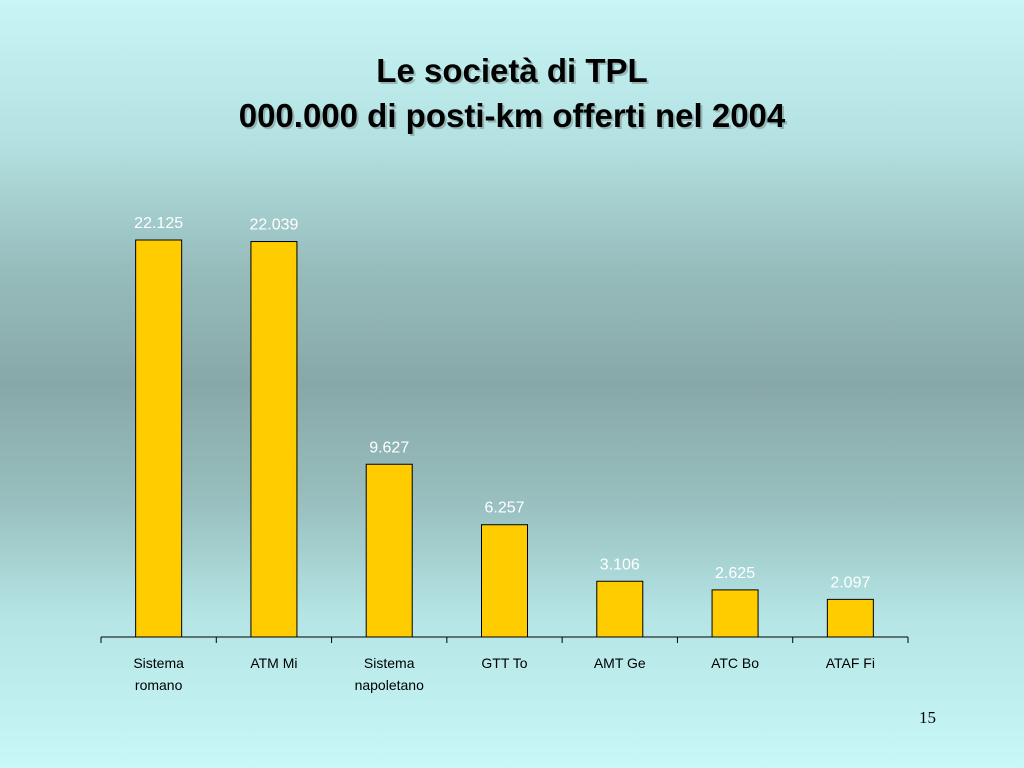  I want to click on category-label: GTT To, so click(504, 663).